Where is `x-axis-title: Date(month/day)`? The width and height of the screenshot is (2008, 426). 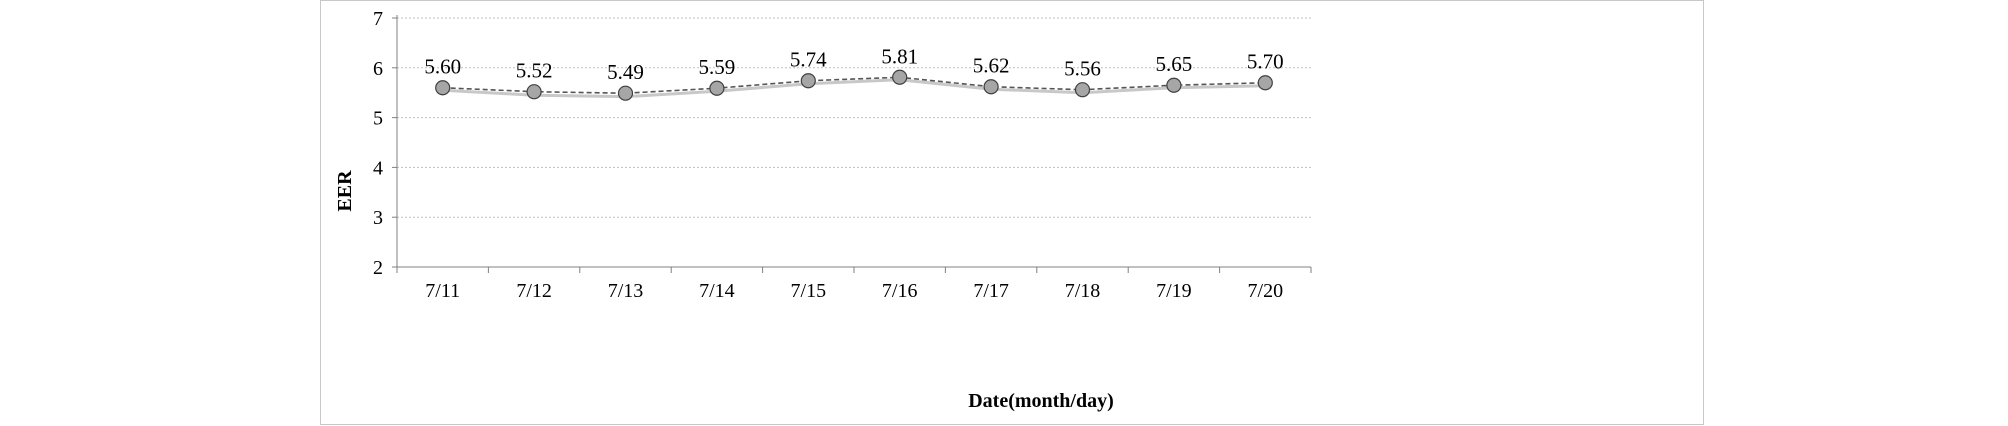
x-axis-title: Date(month/day) is located at coordinates (1041, 401).